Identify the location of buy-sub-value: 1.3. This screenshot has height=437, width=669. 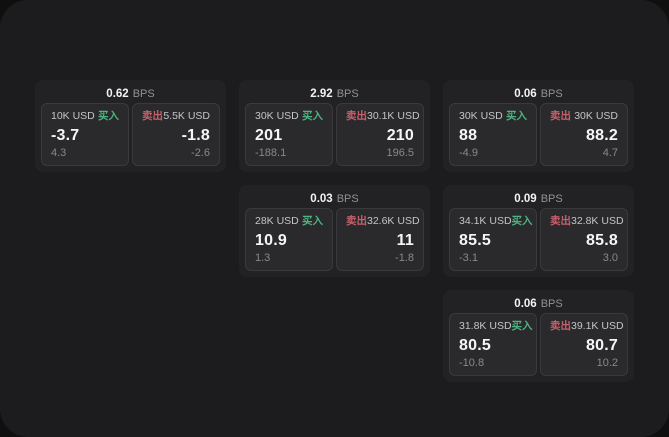
(263, 258).